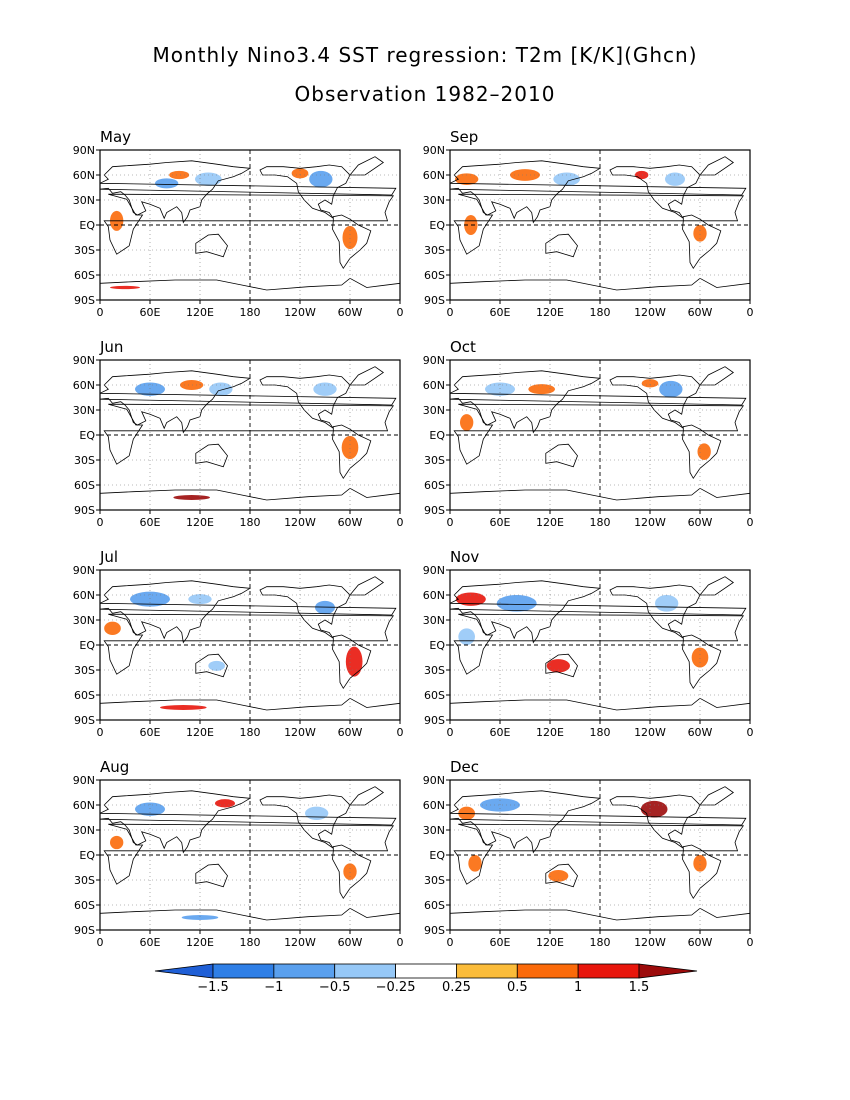 The width and height of the screenshot is (850, 1100). What do you see at coordinates (200, 312) in the screenshot?
I see `lon-tick-may: 120E` at bounding box center [200, 312].